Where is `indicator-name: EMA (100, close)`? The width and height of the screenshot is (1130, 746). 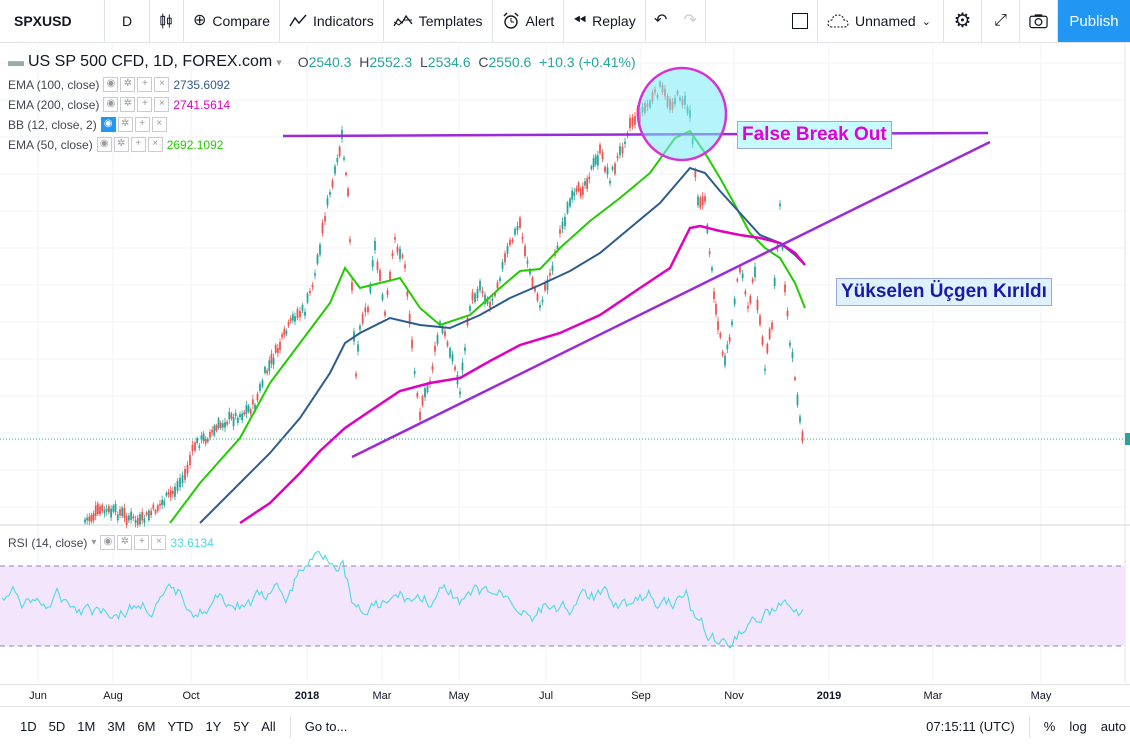
indicator-name: EMA (100, close) is located at coordinates (54, 84).